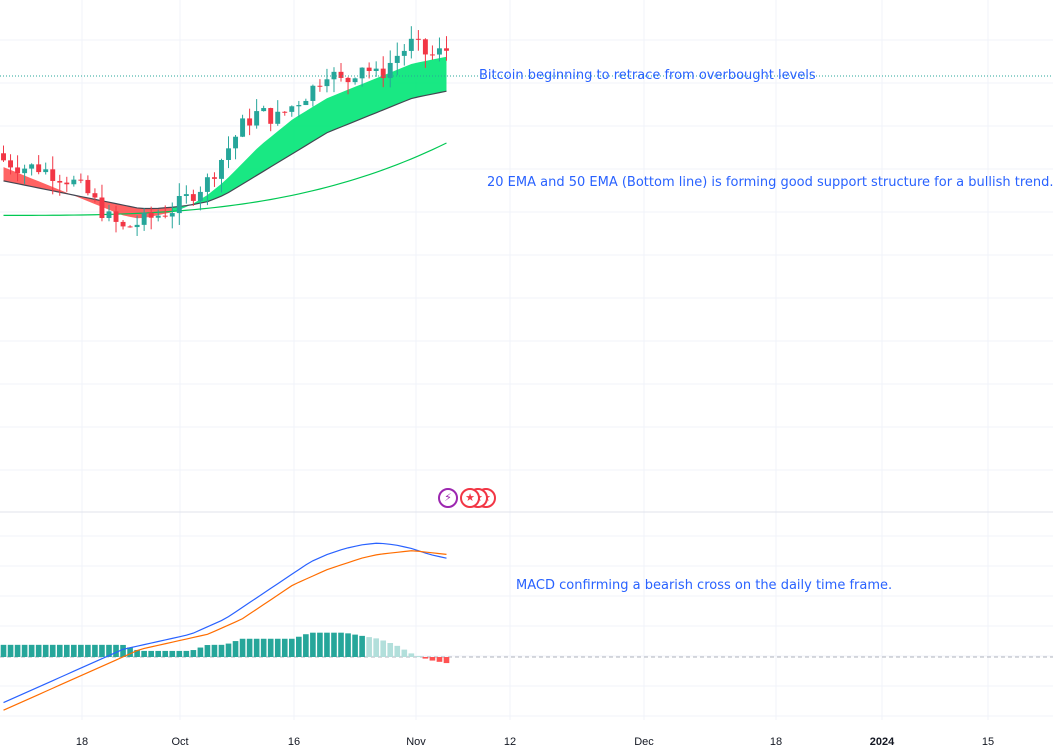 The image size is (1053, 748). What do you see at coordinates (448, 498) in the screenshot?
I see `lightning-bolt-icon: ⚡` at bounding box center [448, 498].